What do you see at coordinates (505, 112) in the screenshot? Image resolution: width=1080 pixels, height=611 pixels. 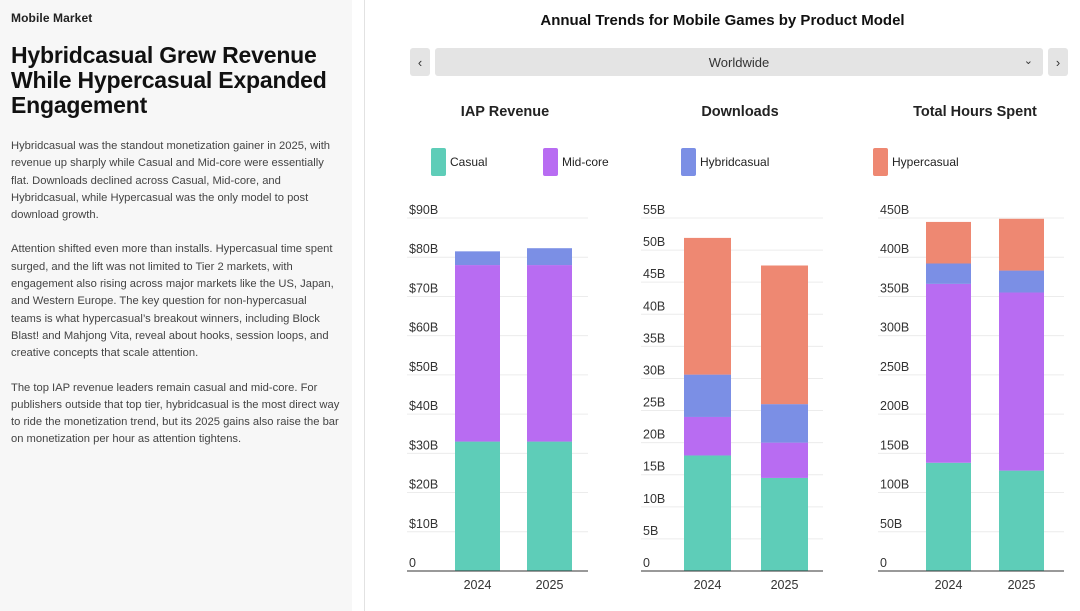 I see `panel-title: IAP Revenue` at bounding box center [505, 112].